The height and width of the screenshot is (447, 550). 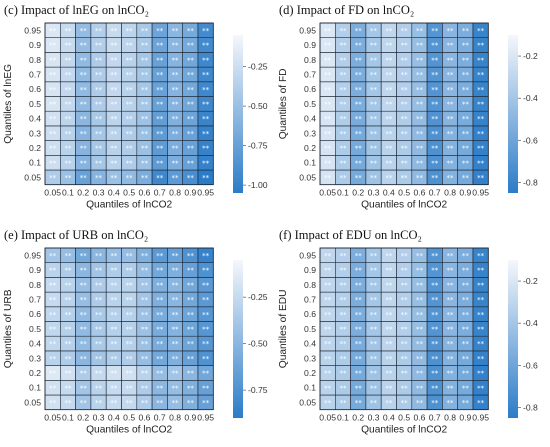 What do you see at coordinates (258, 67) in the screenshot?
I see `colorbar-tick-label: -0.25` at bounding box center [258, 67].